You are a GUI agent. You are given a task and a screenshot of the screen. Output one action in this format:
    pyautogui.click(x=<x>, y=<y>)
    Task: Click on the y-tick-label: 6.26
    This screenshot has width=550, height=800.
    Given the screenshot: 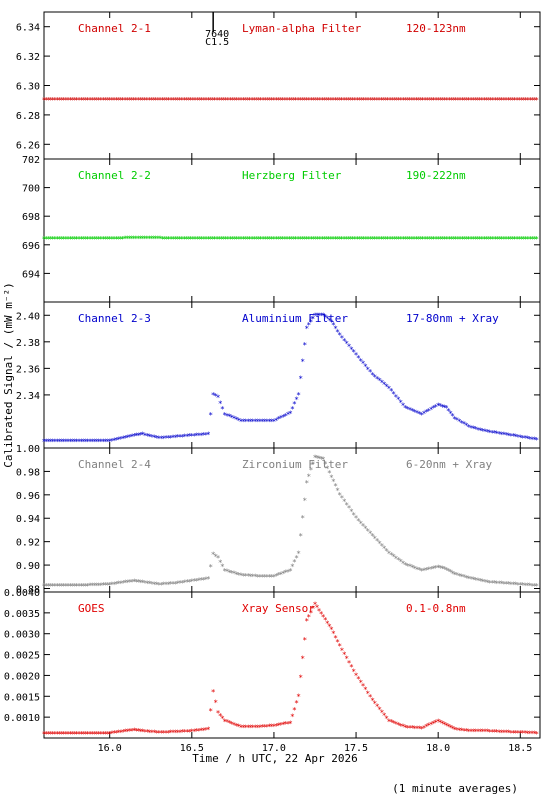 What is the action you would take?
    pyautogui.click(x=28, y=145)
    